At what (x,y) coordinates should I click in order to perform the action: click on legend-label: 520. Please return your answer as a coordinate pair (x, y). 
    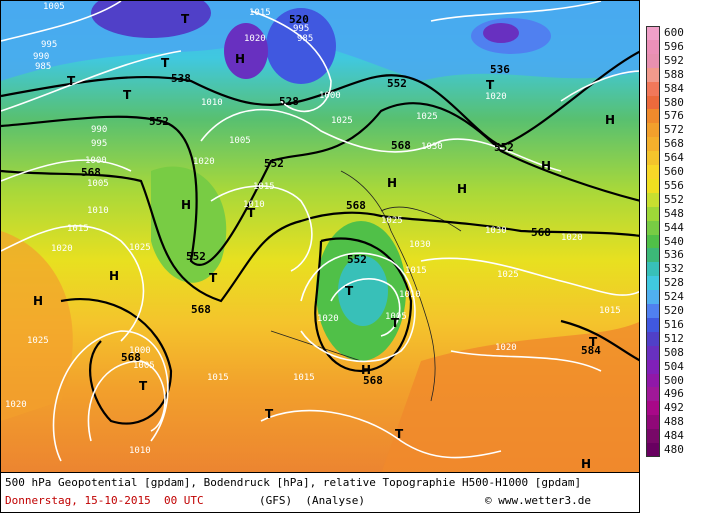
    Looking at the image, I should click on (674, 310).